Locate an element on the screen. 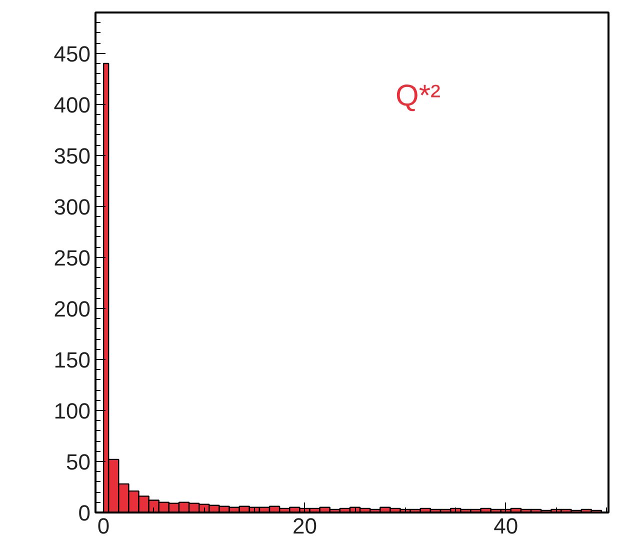  y-tick-label: 150 is located at coordinates (72, 359).